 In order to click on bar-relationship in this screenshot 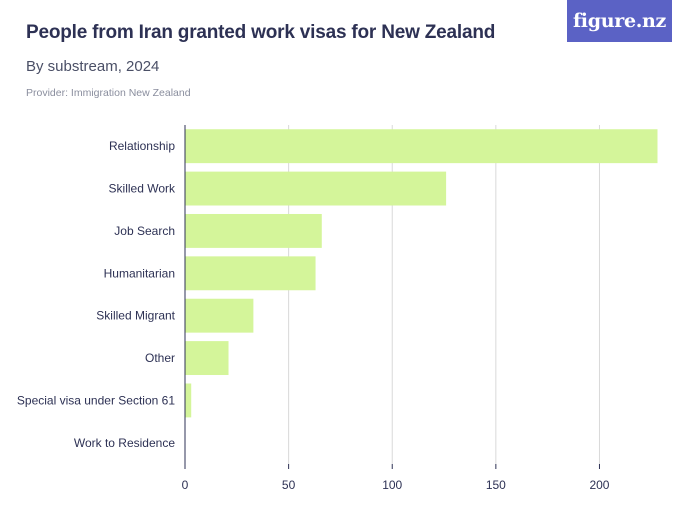, I will do `click(421, 146)`.